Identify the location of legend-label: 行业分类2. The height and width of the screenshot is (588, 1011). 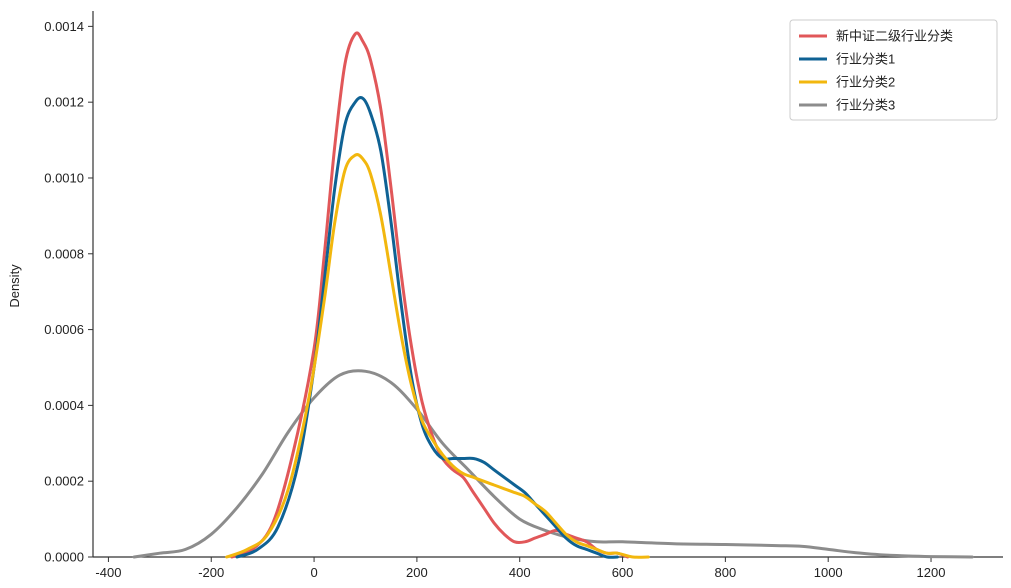
(865, 82).